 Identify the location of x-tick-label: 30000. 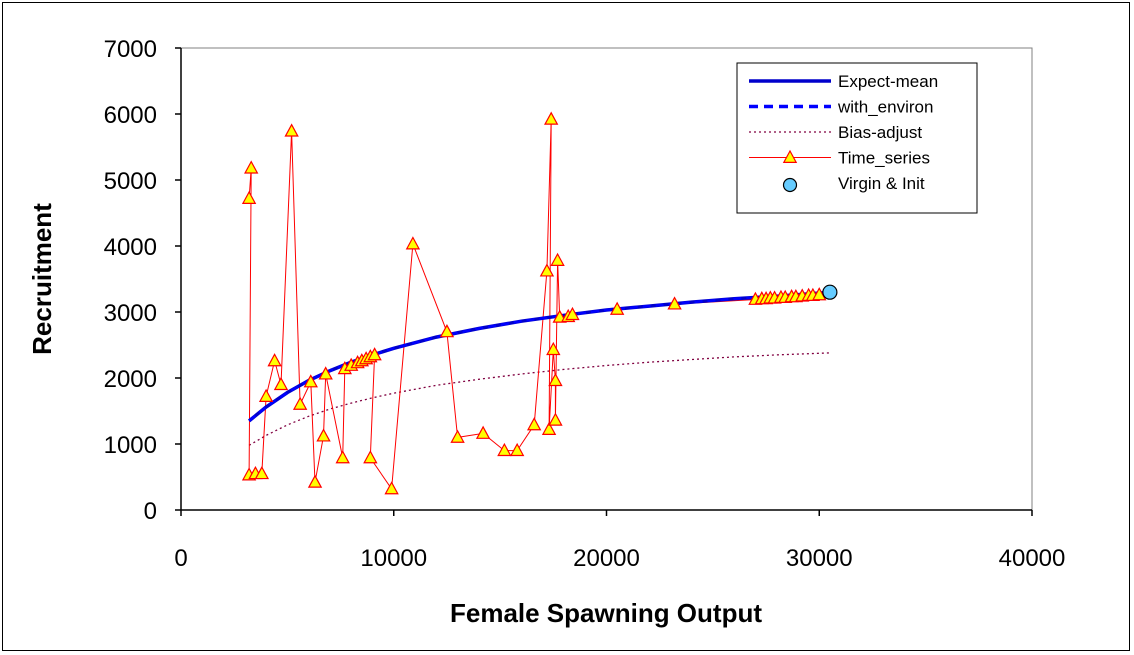
(819, 558).